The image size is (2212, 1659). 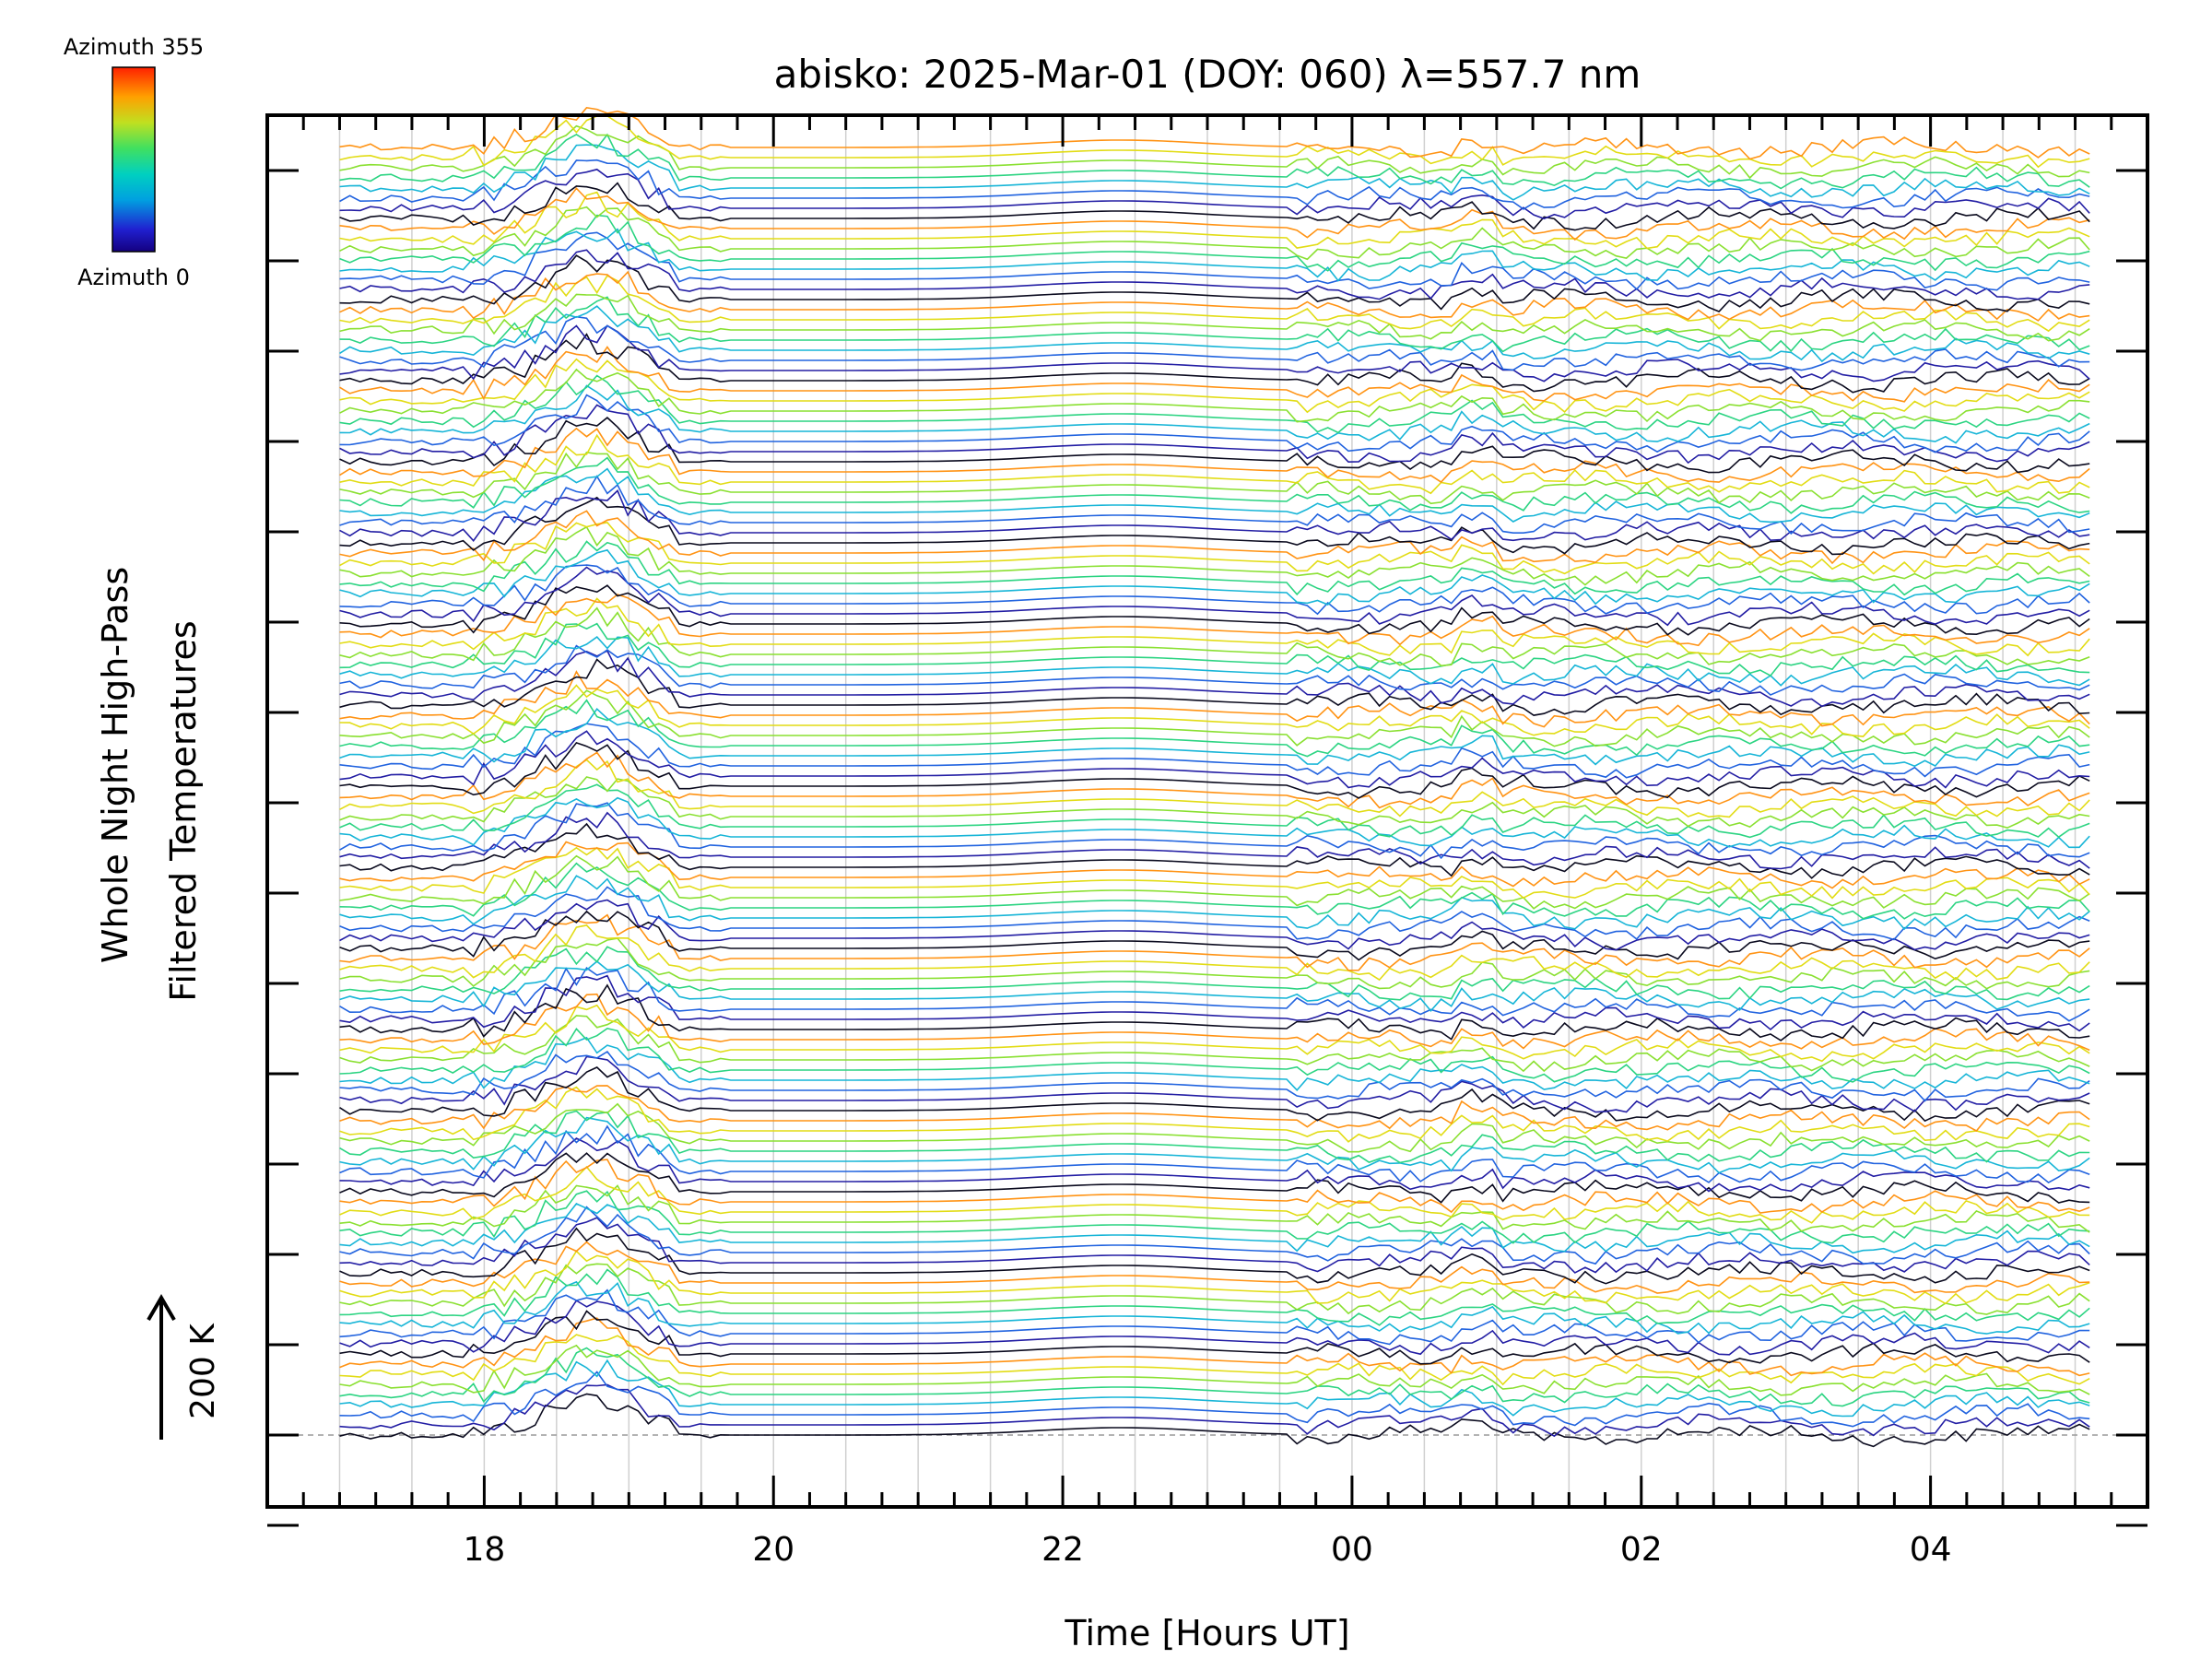 I want to click on y-axis-label-line2: Filtered Temperatures, so click(x=183, y=810).